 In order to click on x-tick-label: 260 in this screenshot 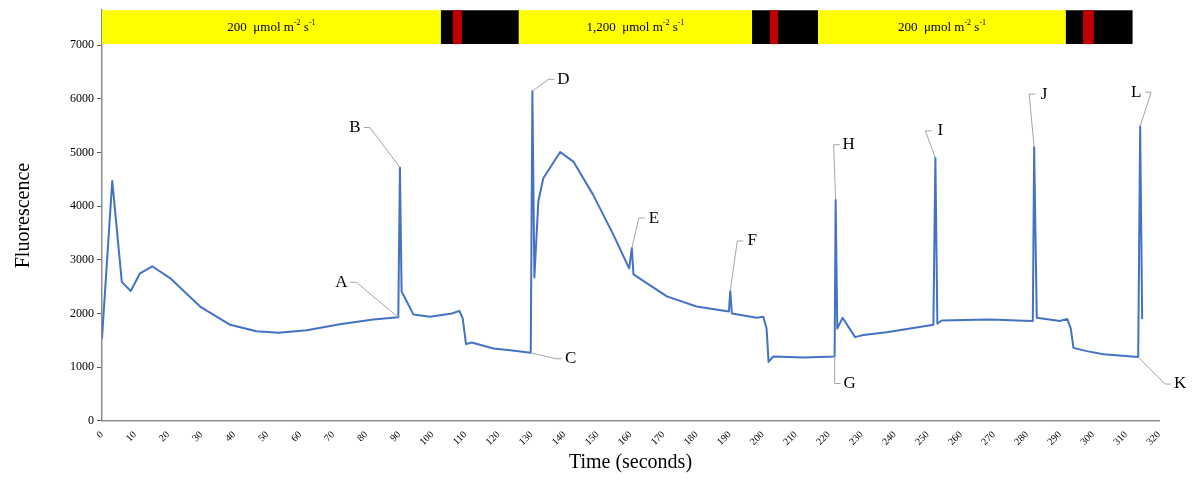, I will do `click(955, 438)`.